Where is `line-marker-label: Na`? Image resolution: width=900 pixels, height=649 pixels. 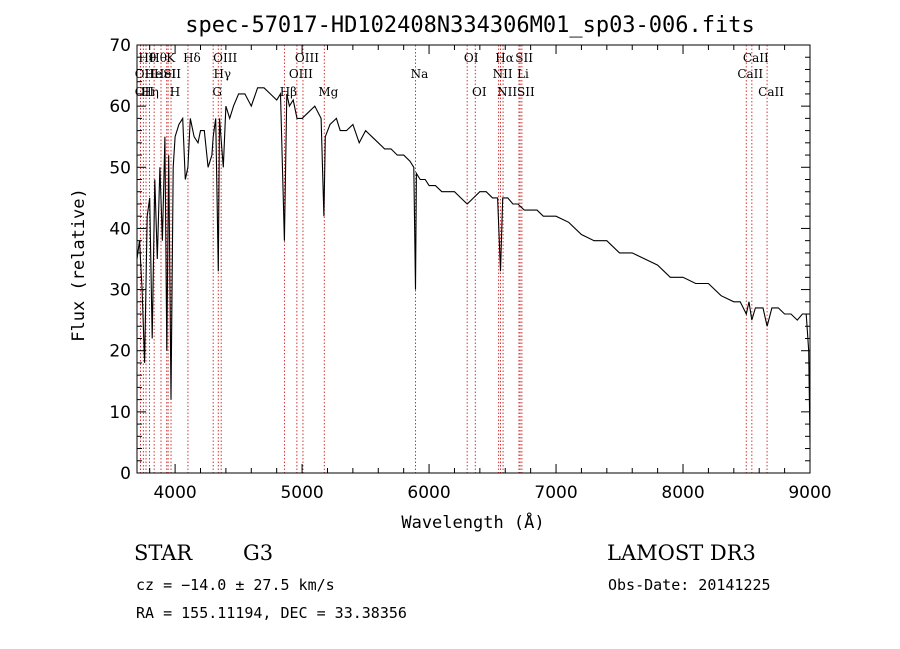 line-marker-label: Na is located at coordinates (420, 74).